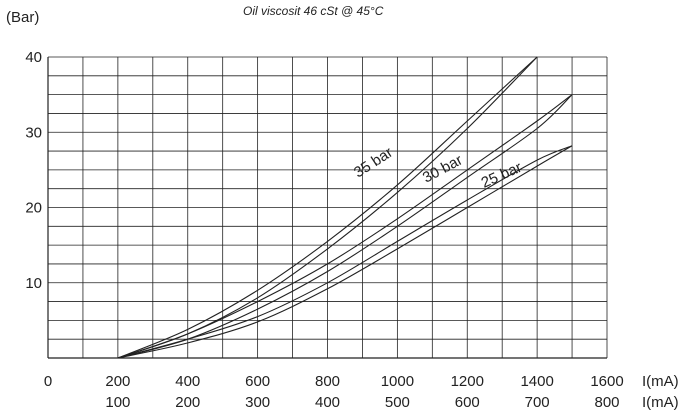 Image resolution: width=695 pixels, height=412 pixels. What do you see at coordinates (33, 283) in the screenshot?
I see `y-tick-label: 10` at bounding box center [33, 283].